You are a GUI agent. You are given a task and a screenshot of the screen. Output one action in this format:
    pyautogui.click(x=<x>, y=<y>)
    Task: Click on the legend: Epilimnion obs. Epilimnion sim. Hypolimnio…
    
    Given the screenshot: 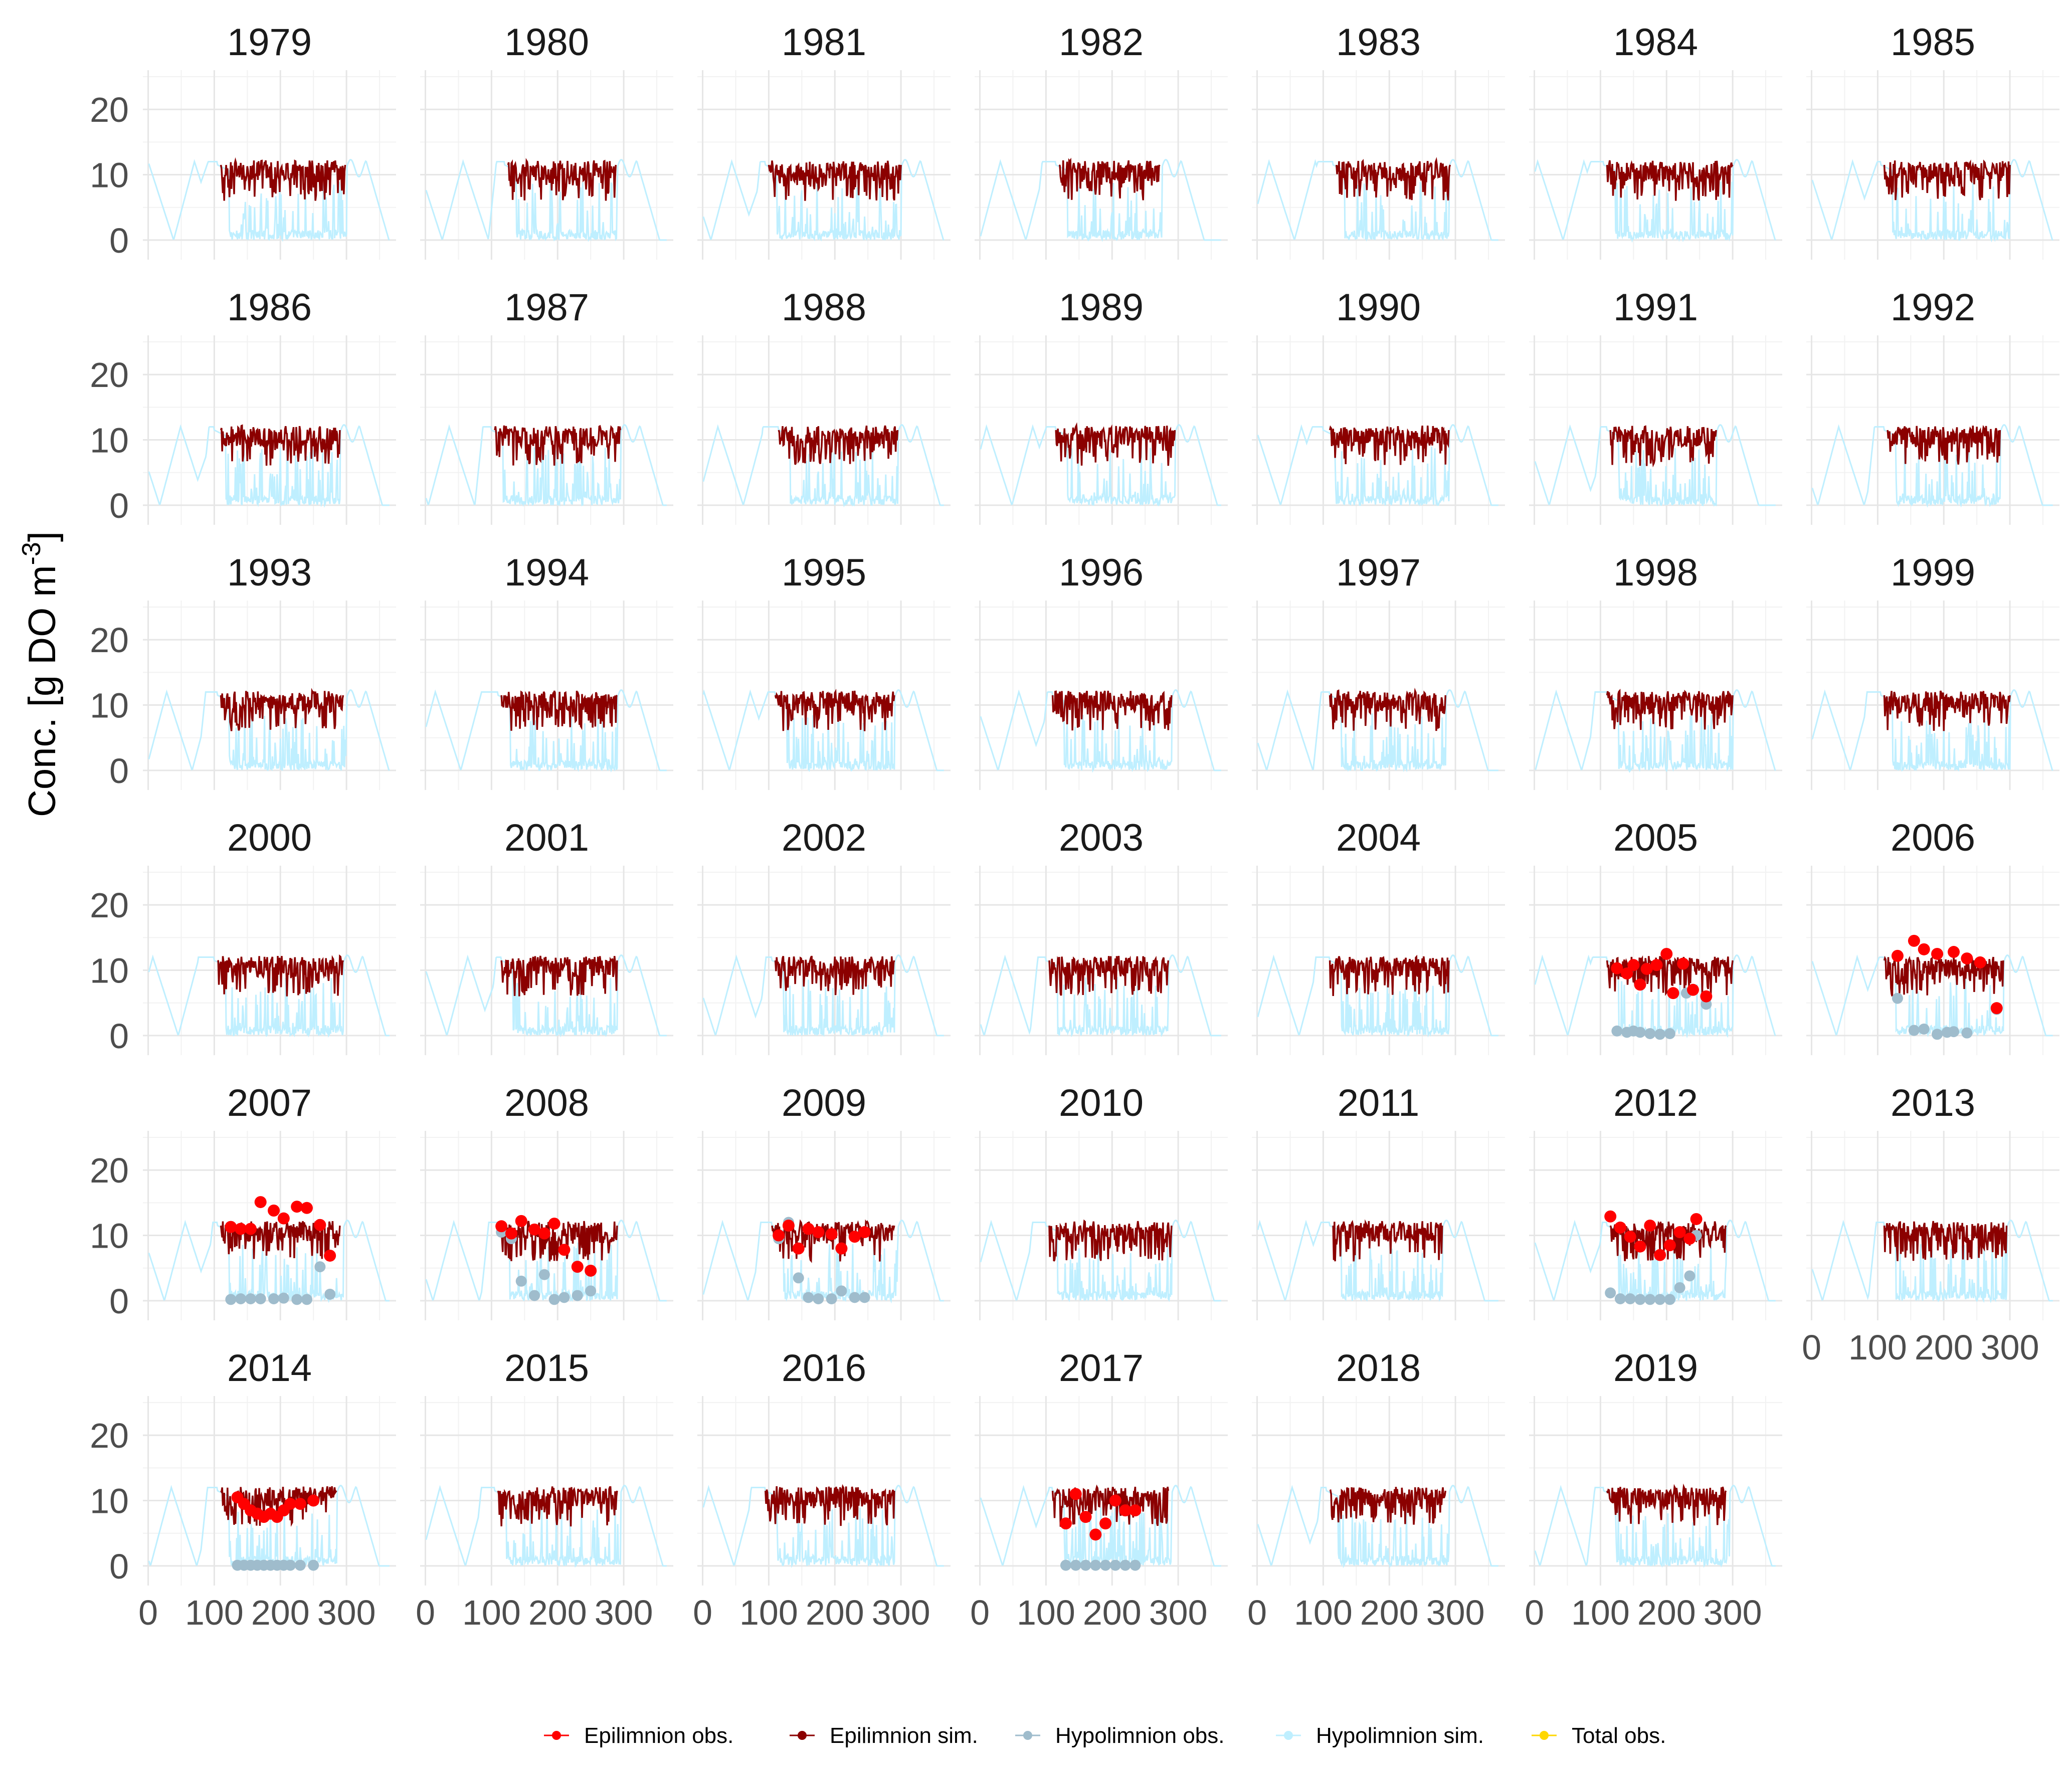 What is the action you would take?
    pyautogui.click(x=1105, y=1735)
    